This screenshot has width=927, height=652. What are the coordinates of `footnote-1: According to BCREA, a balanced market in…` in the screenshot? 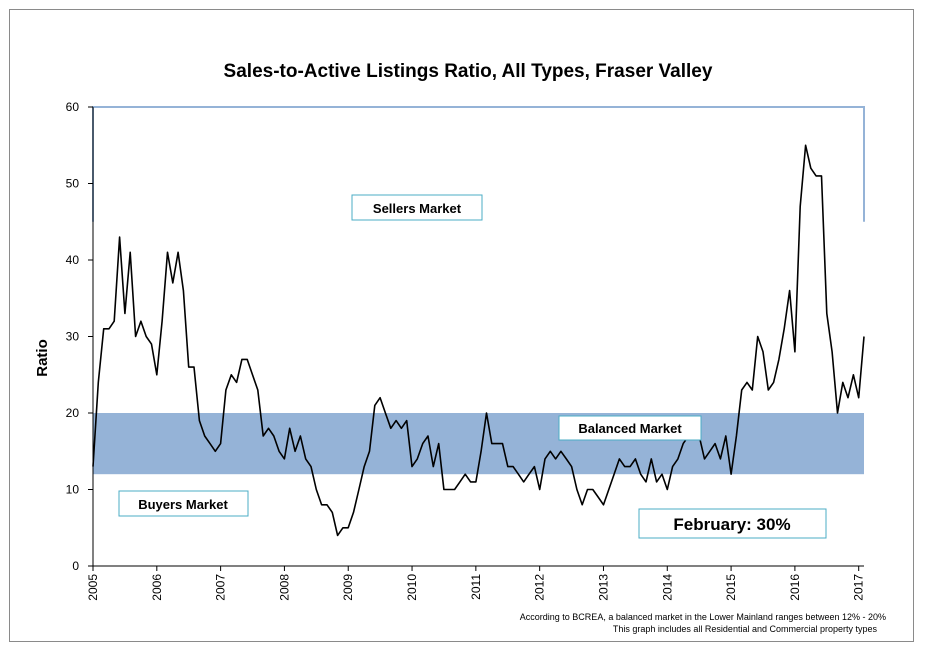 It's located at (703, 617).